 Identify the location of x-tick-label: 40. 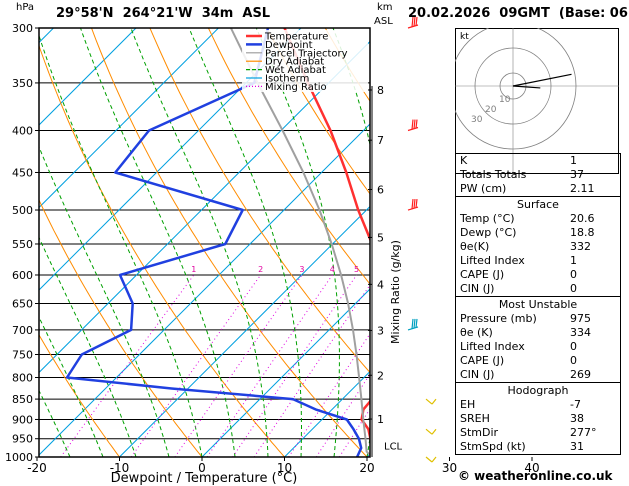
(531, 468).